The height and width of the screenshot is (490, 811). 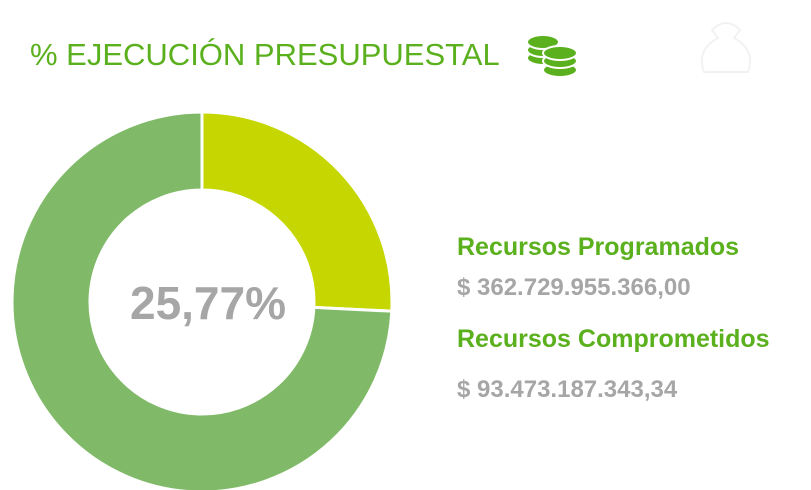 I want to click on summary-label: Recursos Programados, so click(x=598, y=247).